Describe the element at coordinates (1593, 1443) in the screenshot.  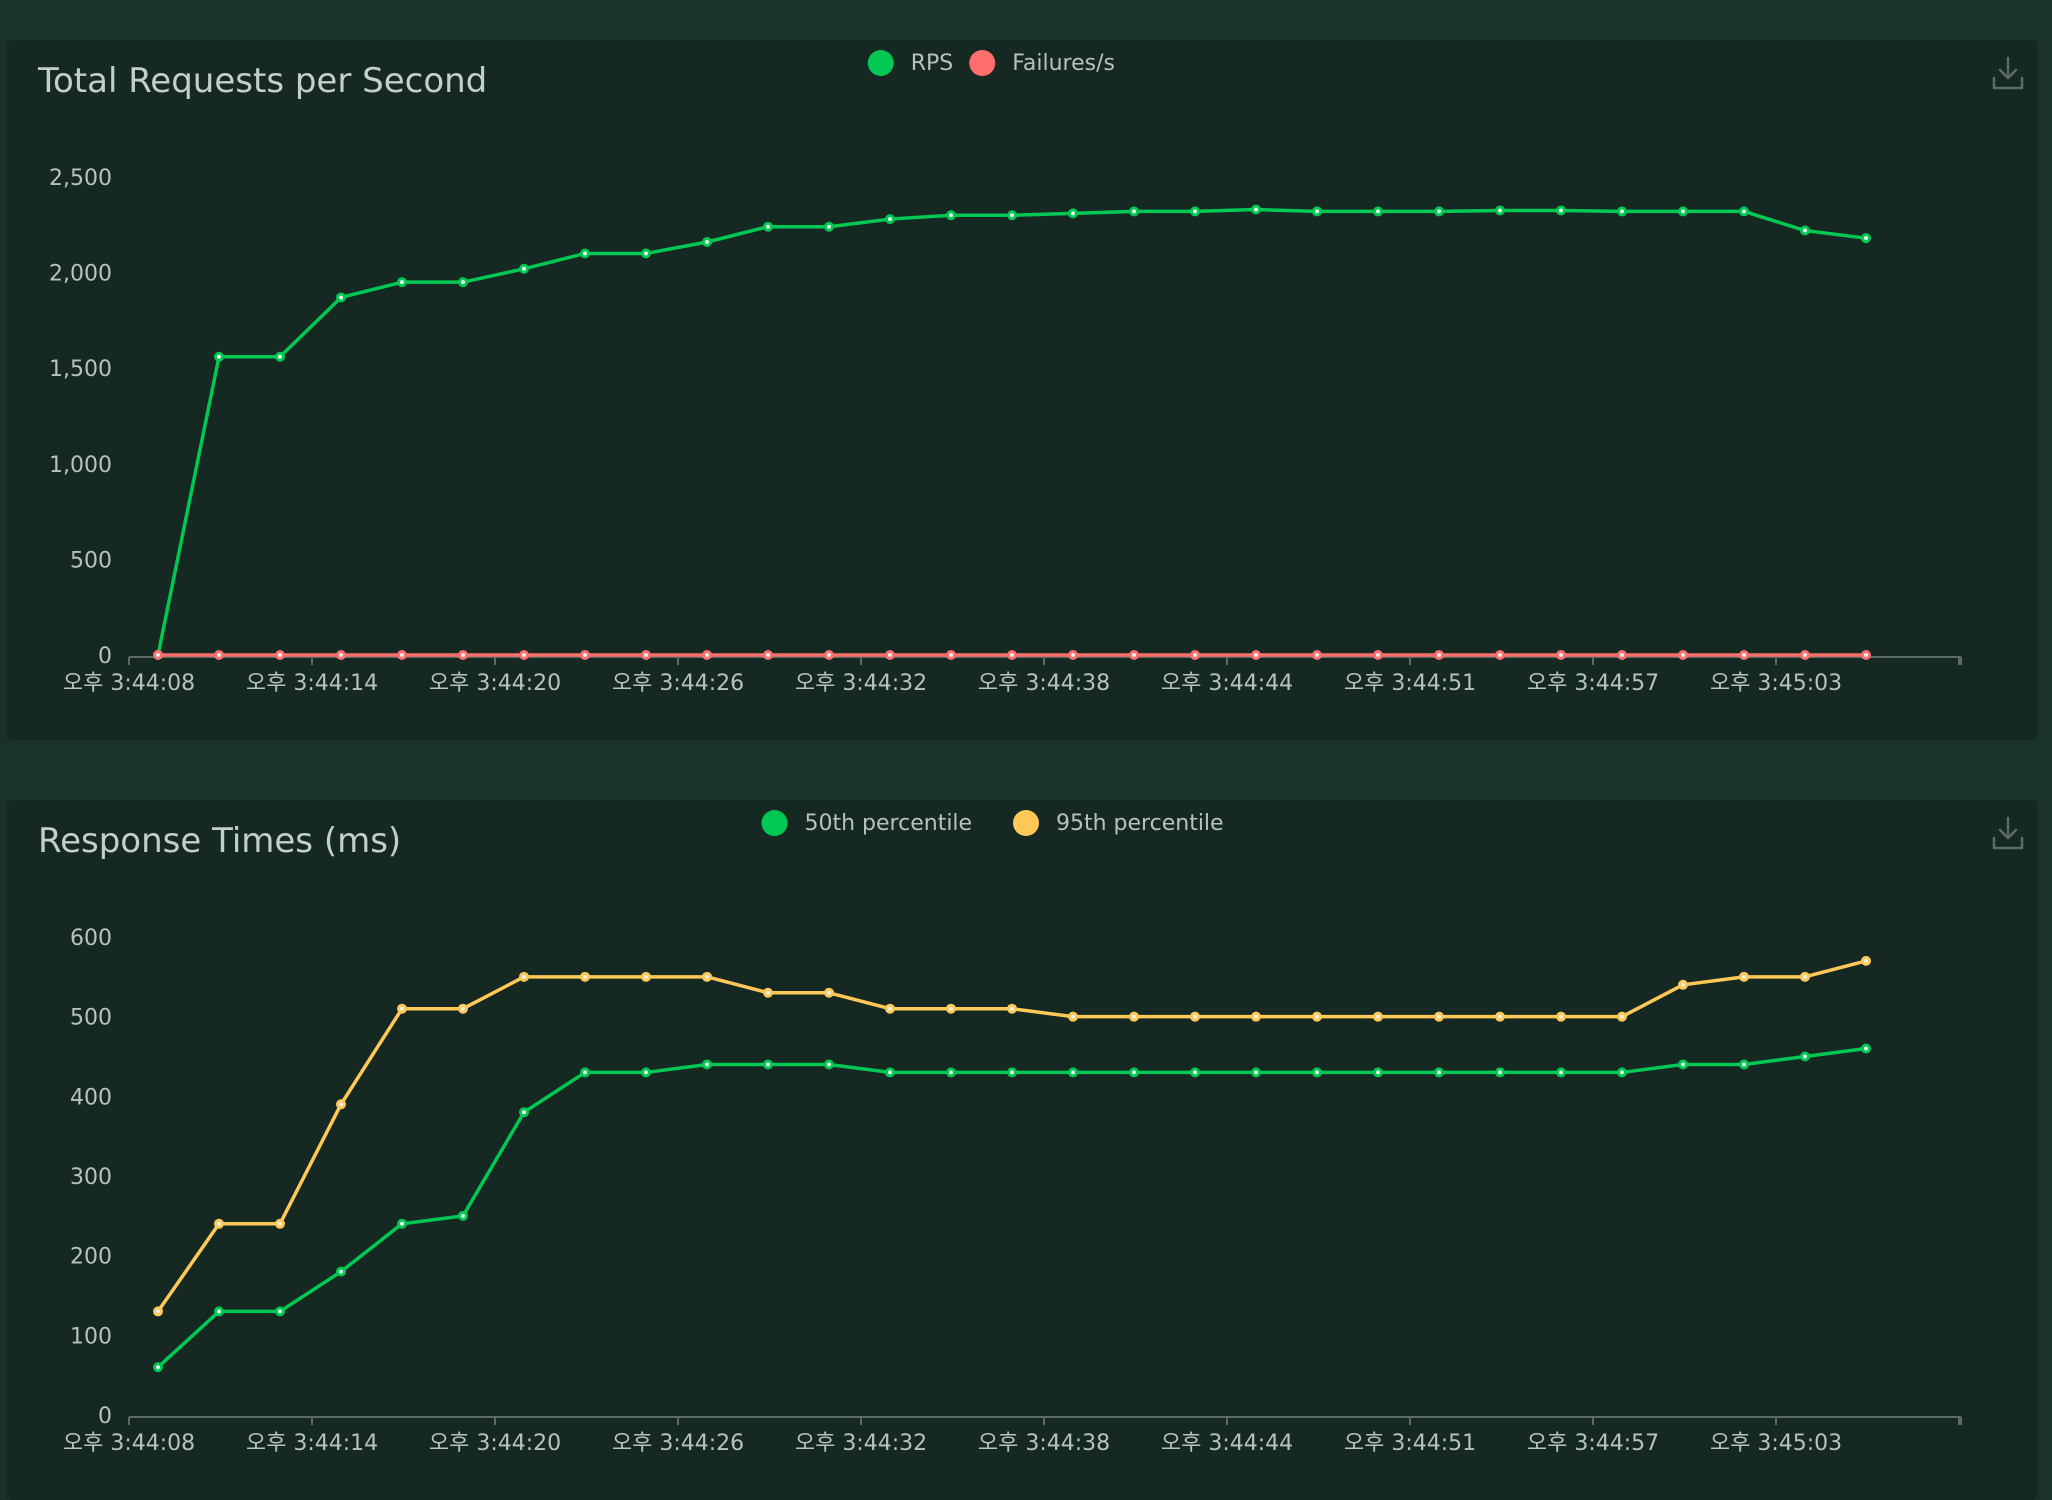
I see `x-tick-label: 오후 3:44:57` at that location.